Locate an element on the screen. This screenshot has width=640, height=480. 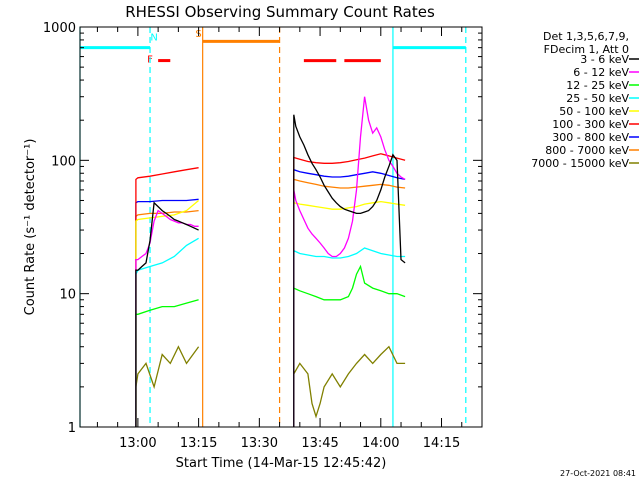
legend-entry-label: 25 - 50 keV is located at coordinates (597, 98).